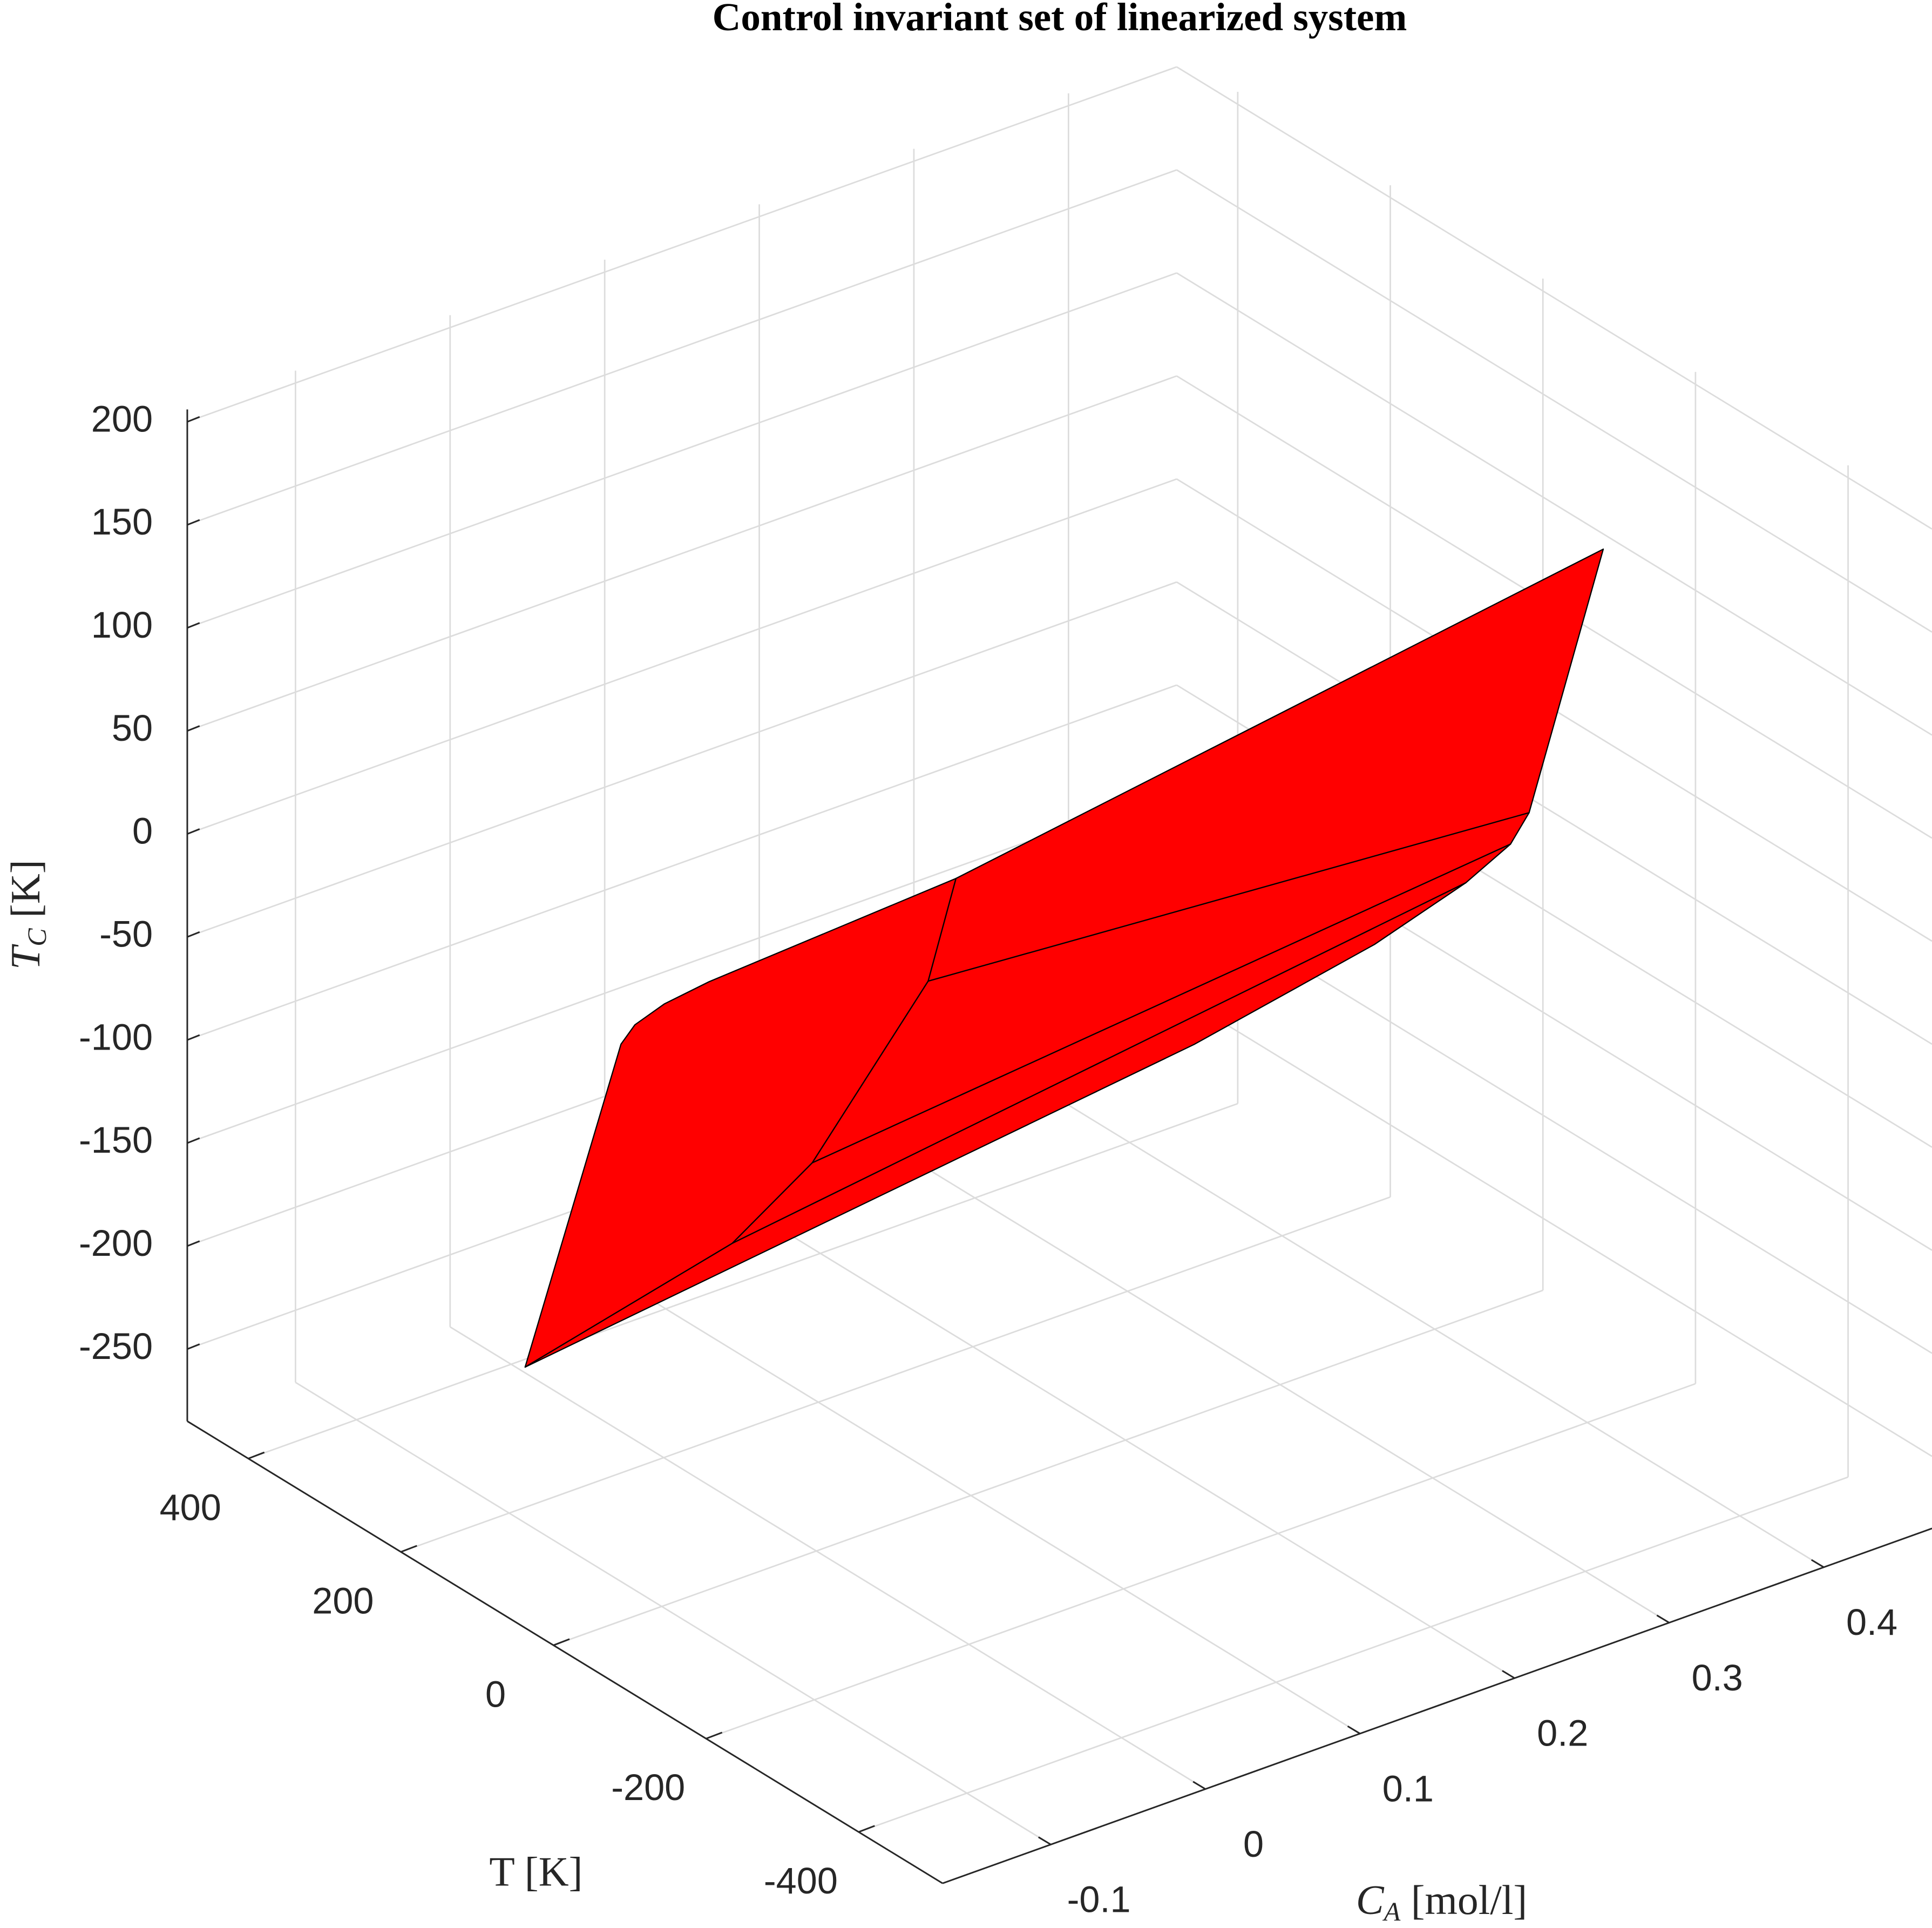 The image size is (1932, 1928). Describe the element at coordinates (1463, 1900) in the screenshot. I see `x-label-part: [mol/l]` at that location.